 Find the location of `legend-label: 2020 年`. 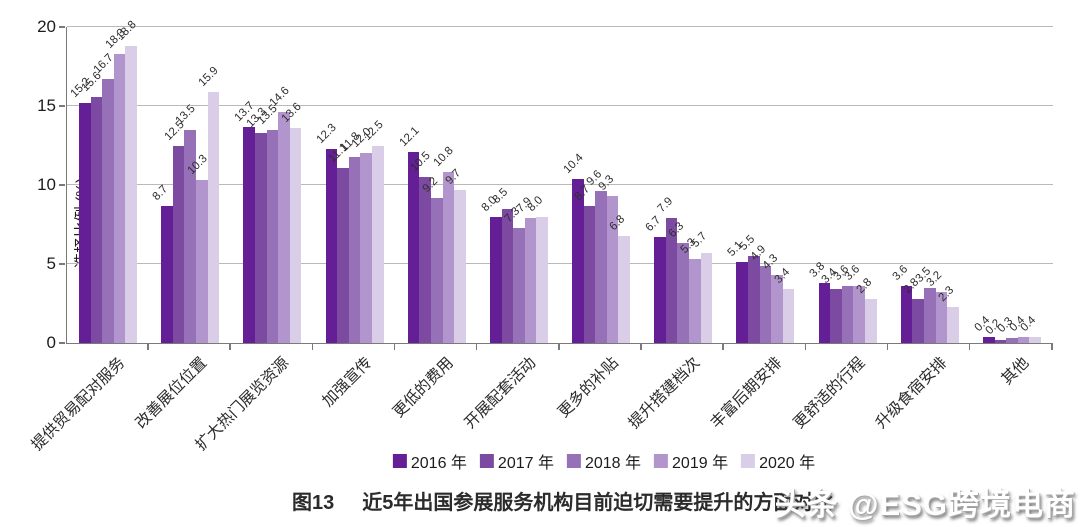

legend-label: 2020 年 is located at coordinates (787, 463).